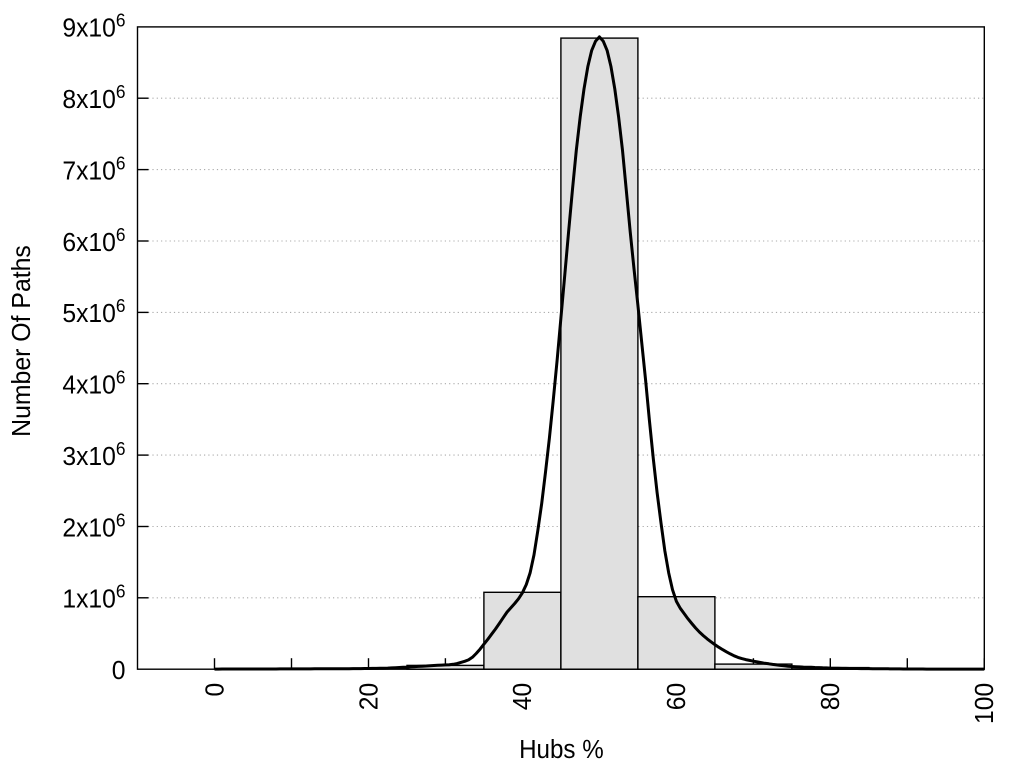 Image resolution: width=1024 pixels, height=768 pixels. I want to click on svg-text: 4x10⁶, so click(93, 383).